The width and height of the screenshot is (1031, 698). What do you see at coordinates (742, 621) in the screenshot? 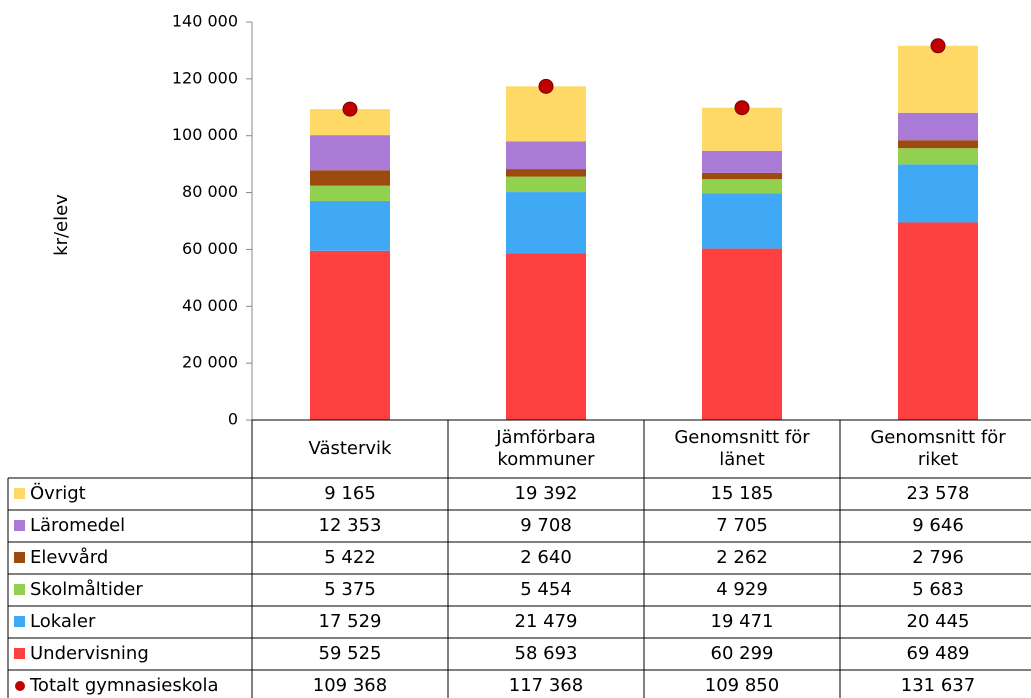
I see `table-cell: 19 471` at bounding box center [742, 621].